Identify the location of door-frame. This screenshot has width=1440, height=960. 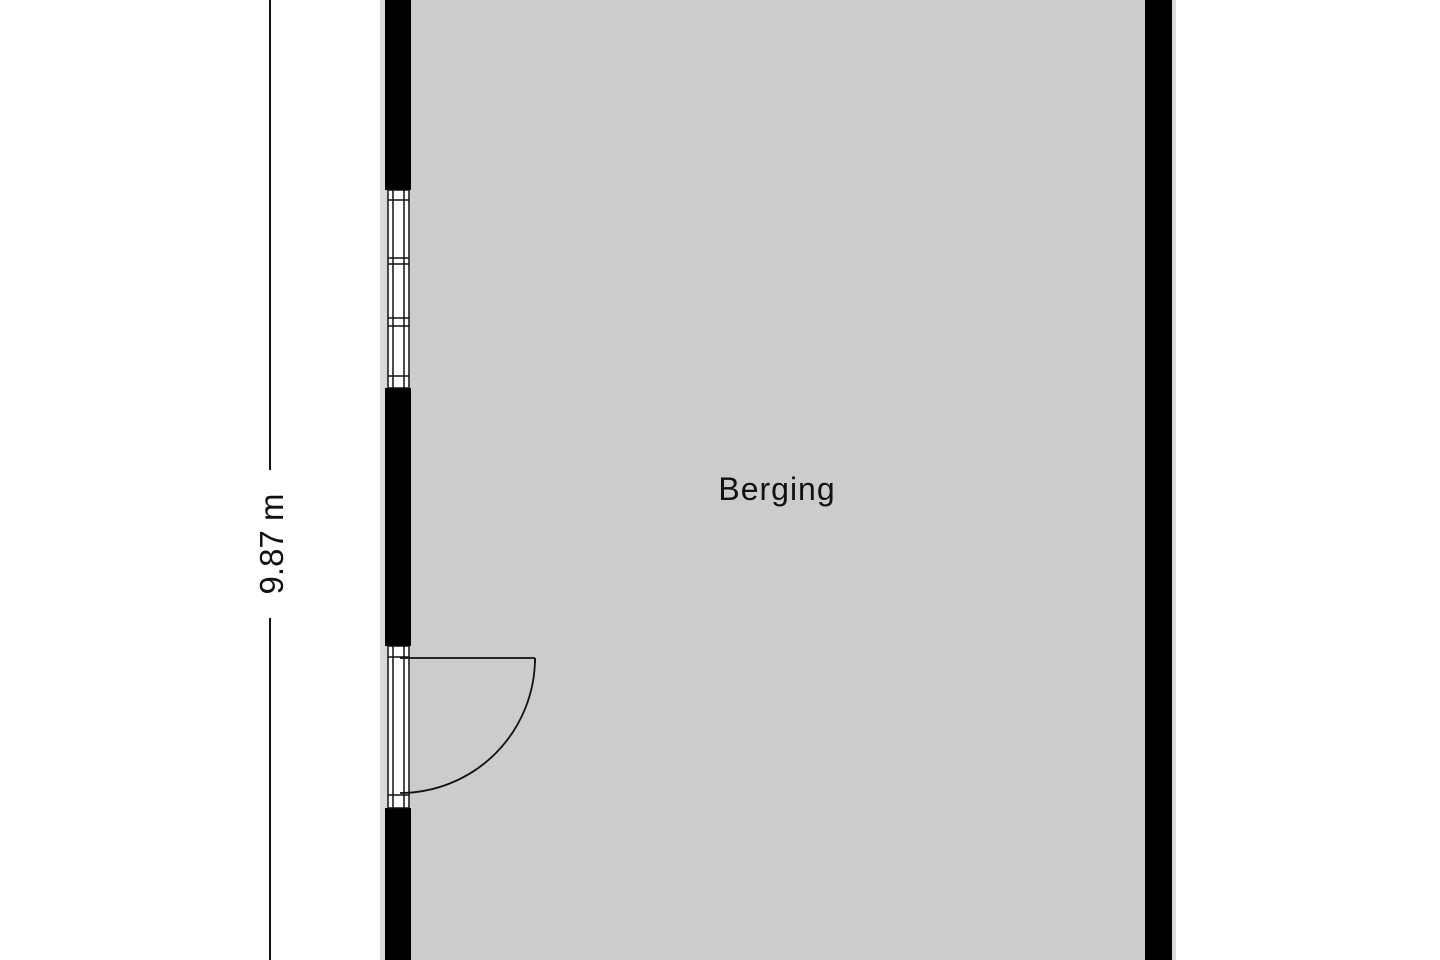
(398, 727).